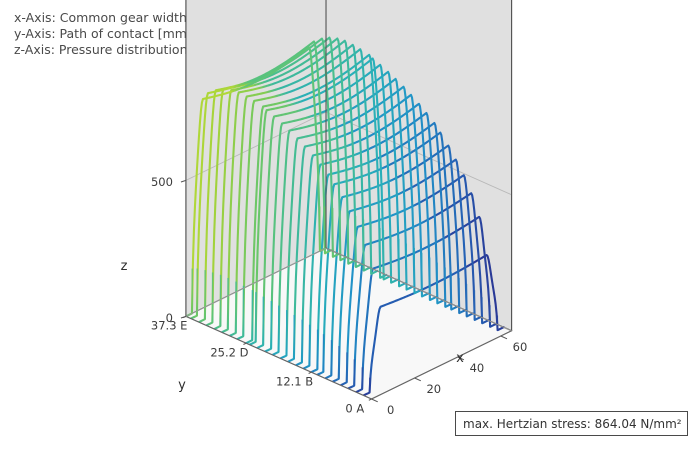  What do you see at coordinates (294, 382) in the screenshot?
I see `axis-tick-label: 12.1 B` at bounding box center [294, 382].